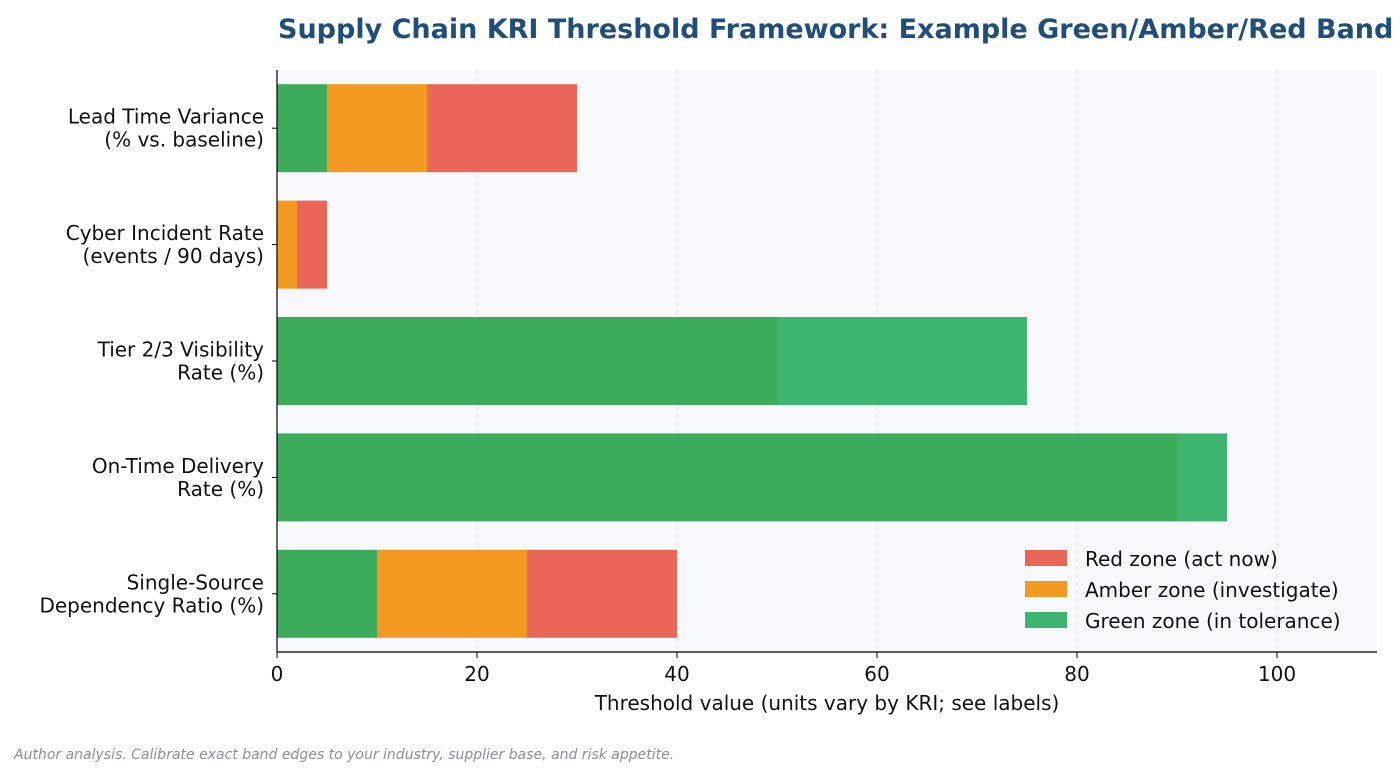 The image size is (1400, 770). Describe the element at coordinates (1277, 674) in the screenshot. I see `x-tick-label: 100` at that location.